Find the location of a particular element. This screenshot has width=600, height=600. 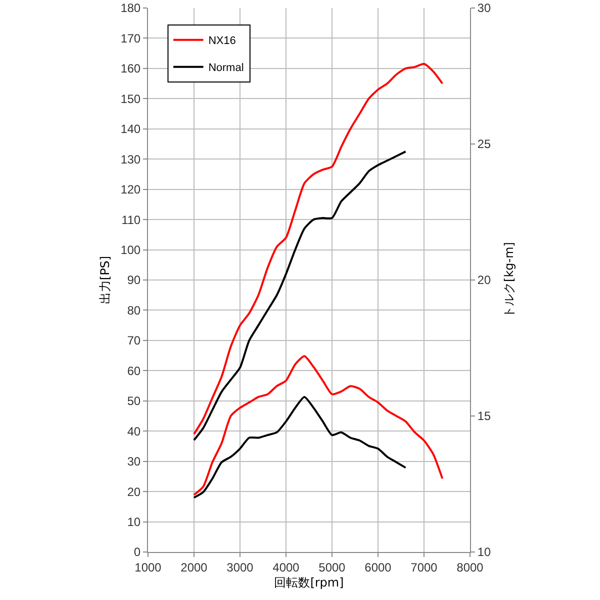

y-tick-label: 50 is located at coordinates (134, 401).